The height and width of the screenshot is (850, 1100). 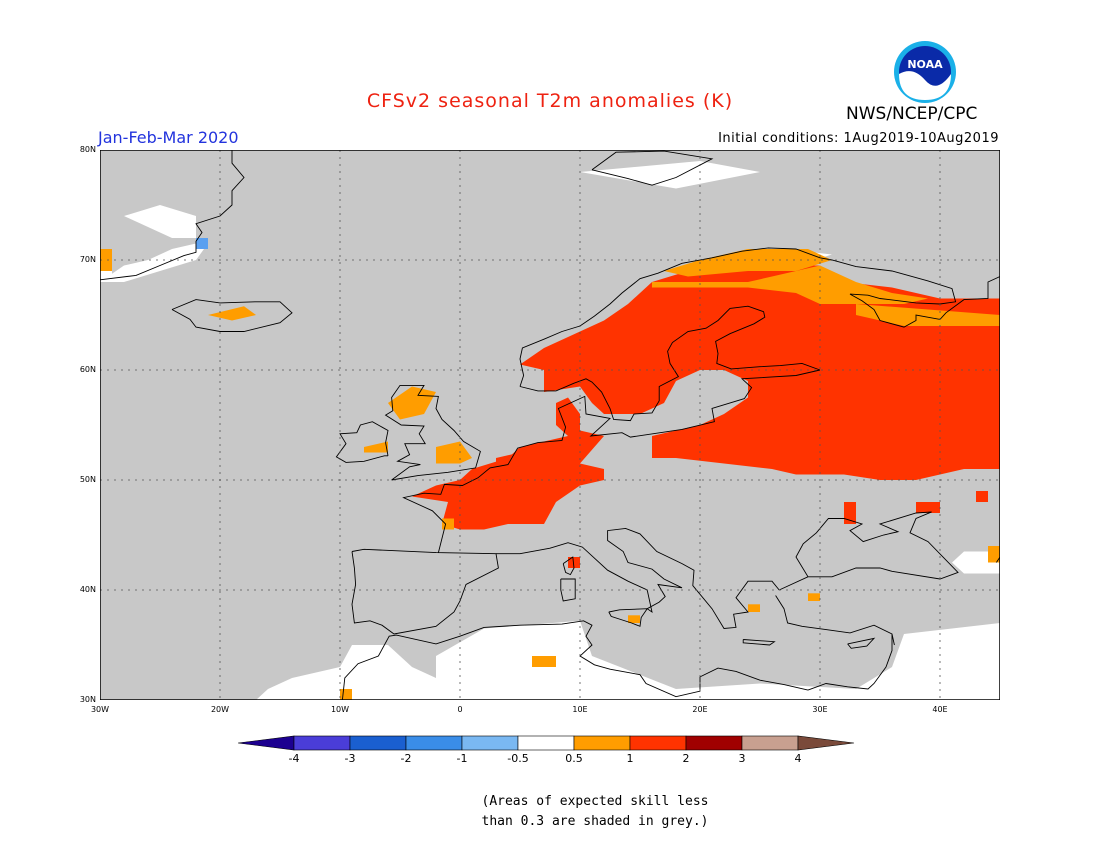 I want to click on red-cell-don, so click(x=928, y=507).